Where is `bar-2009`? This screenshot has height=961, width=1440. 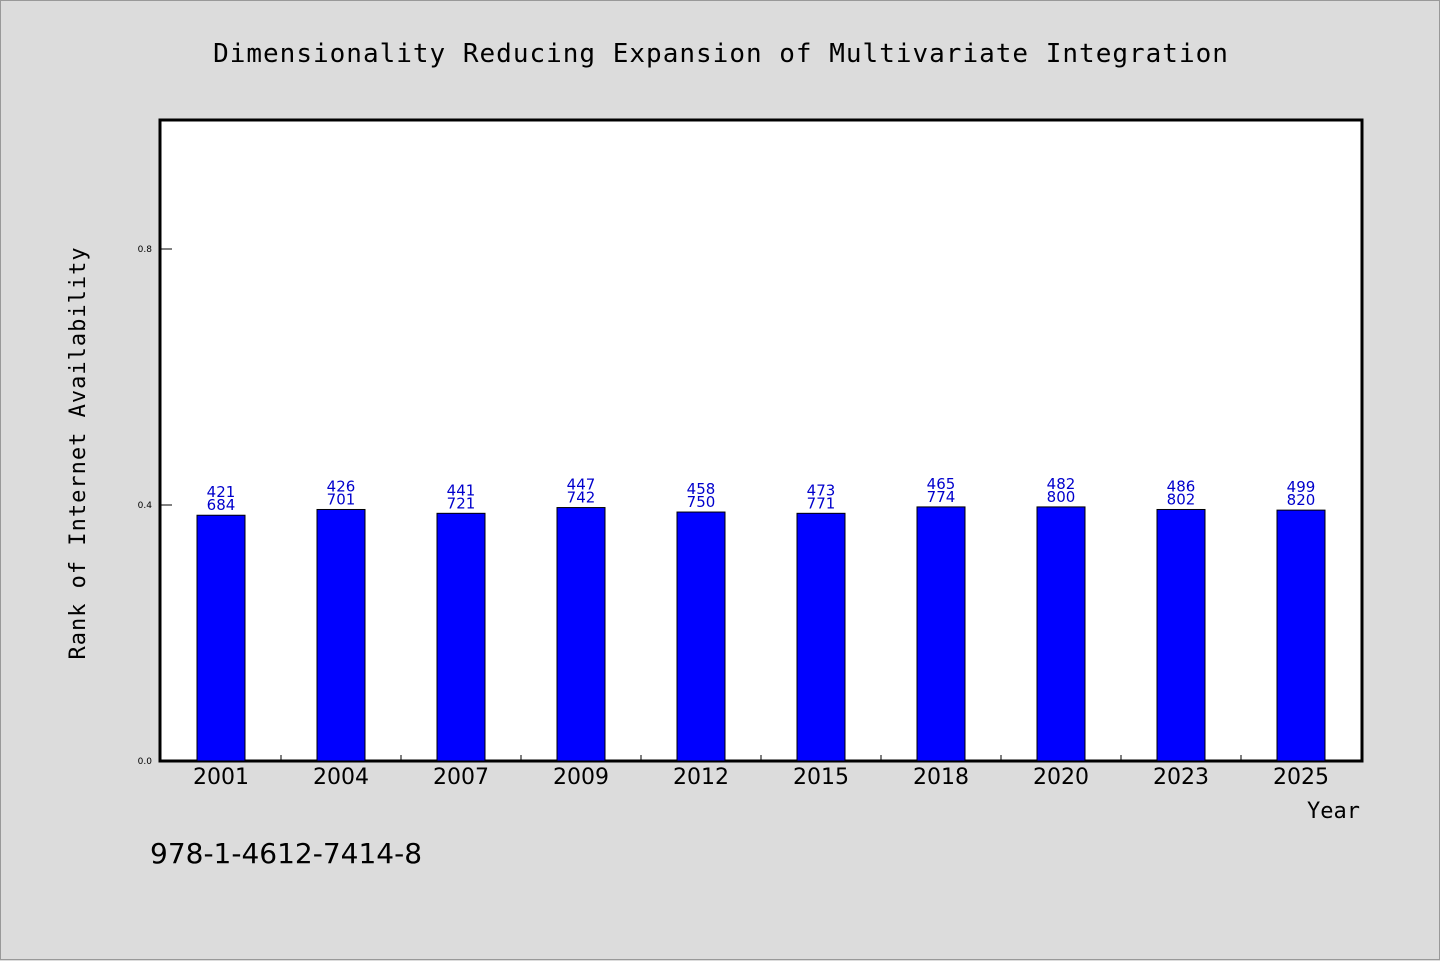 bar-2009 is located at coordinates (581, 634).